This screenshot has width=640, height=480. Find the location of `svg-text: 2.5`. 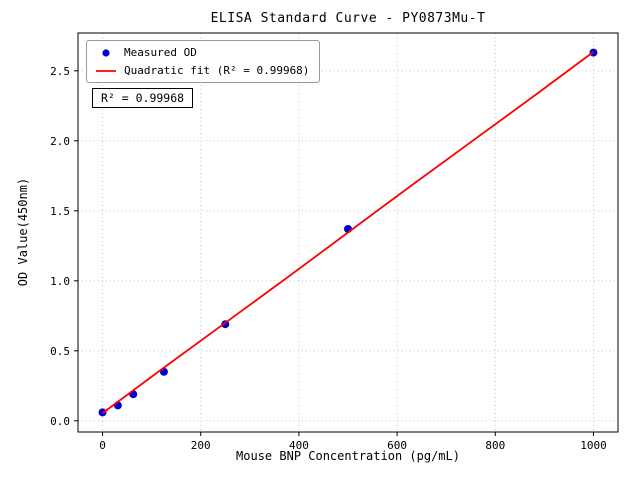

svg-text: 2.5 is located at coordinates (60, 71).